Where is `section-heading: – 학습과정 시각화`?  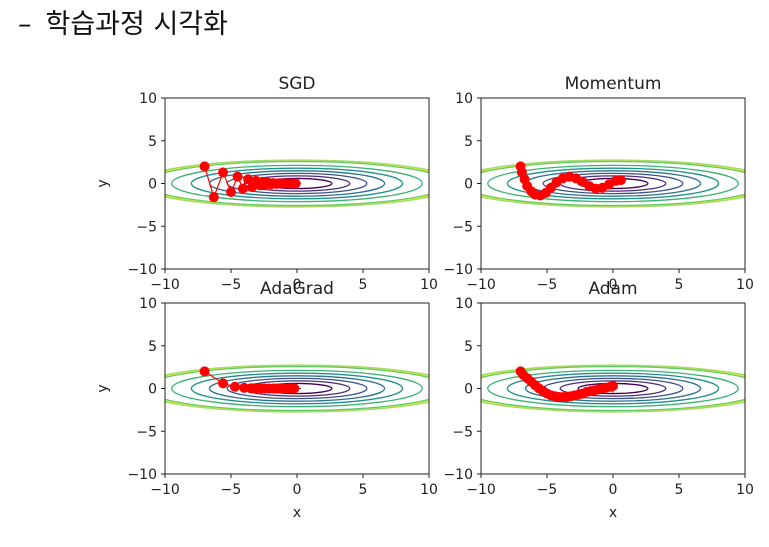
section-heading: – 학습과정 시각화 is located at coordinates (123, 21).